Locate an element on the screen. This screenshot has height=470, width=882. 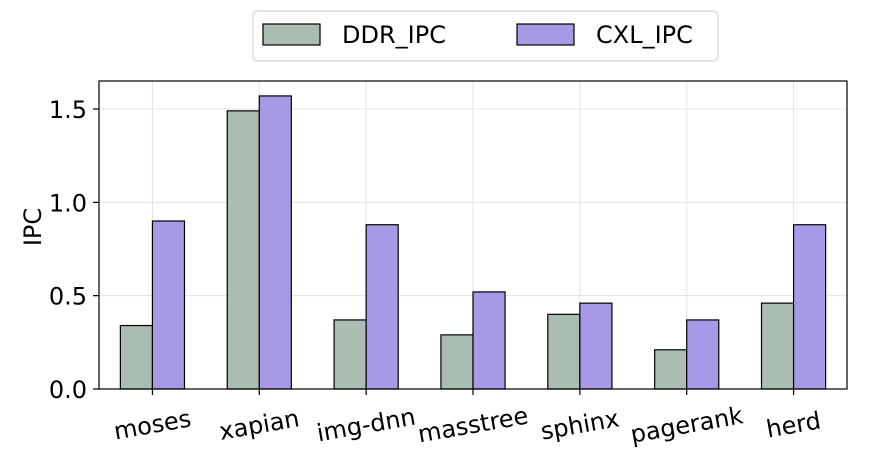
x-tick-label: herd is located at coordinates (793, 424).